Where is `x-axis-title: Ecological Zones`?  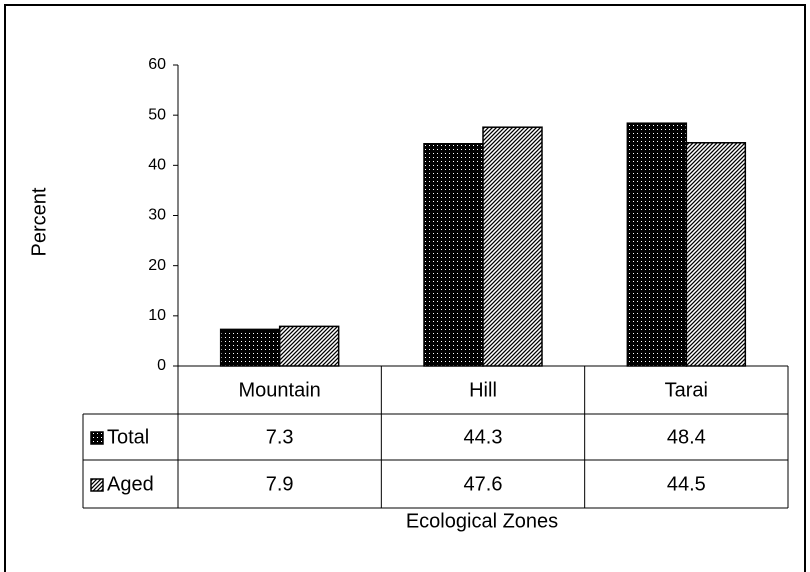 x-axis-title: Ecological Zones is located at coordinates (482, 521).